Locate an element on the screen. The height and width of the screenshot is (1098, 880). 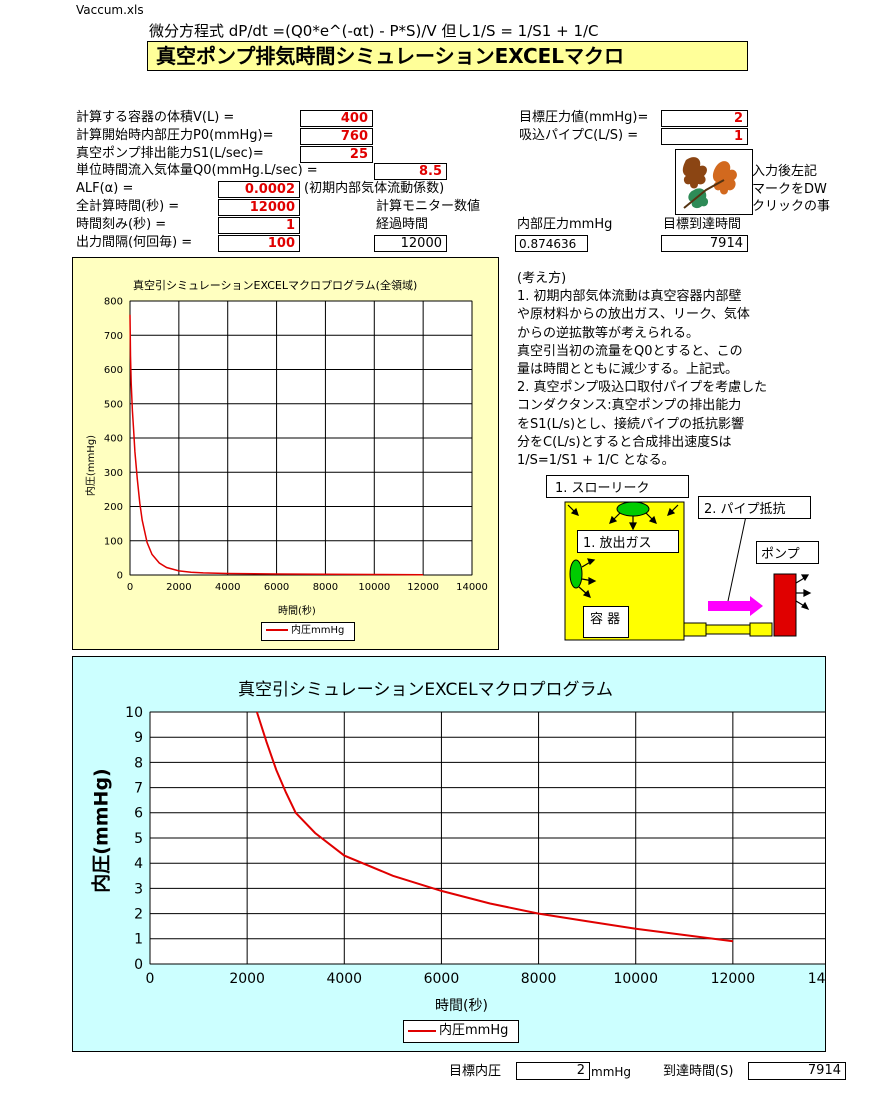
chart2-x-tick-label: 10000 is located at coordinates (635, 979).